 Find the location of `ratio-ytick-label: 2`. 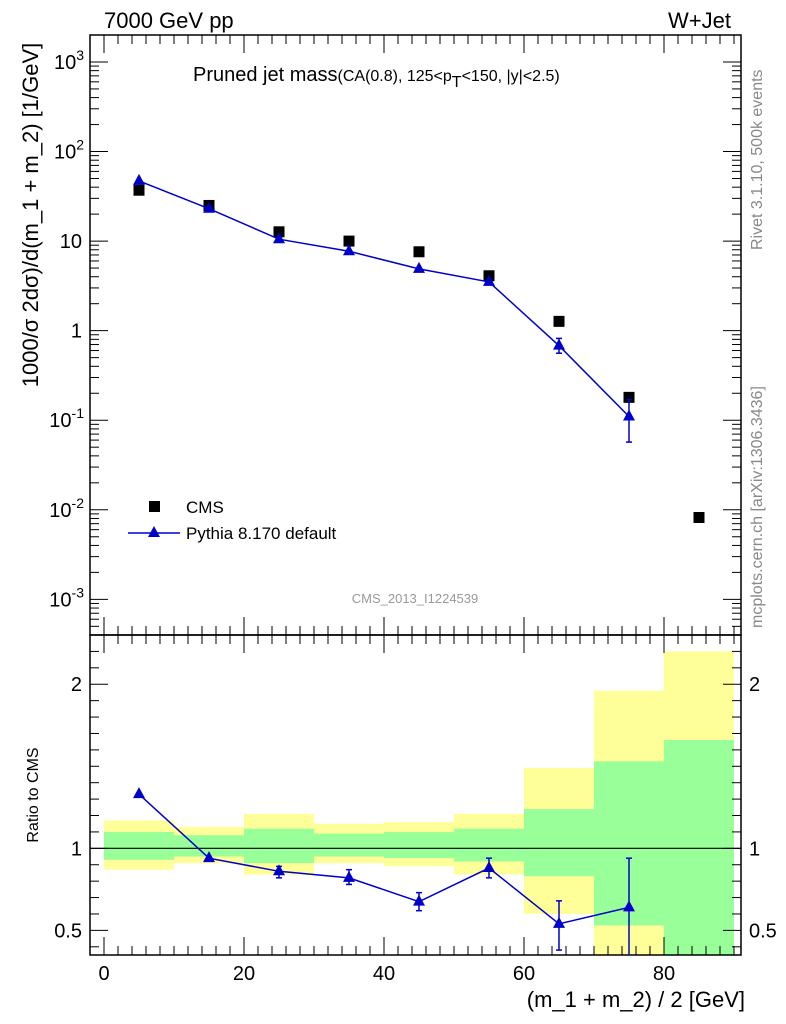

ratio-ytick-label: 2 is located at coordinates (76, 685).